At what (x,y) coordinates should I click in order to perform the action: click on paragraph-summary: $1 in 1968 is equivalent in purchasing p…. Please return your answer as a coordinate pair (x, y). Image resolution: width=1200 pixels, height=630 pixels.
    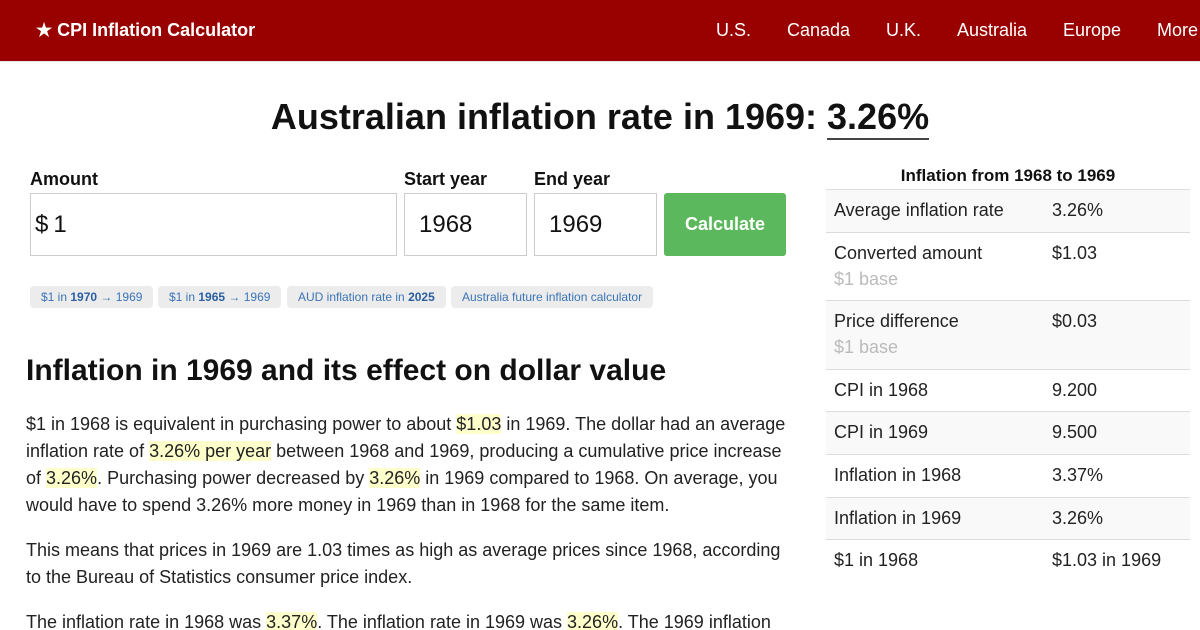
    Looking at the image, I should click on (406, 464).